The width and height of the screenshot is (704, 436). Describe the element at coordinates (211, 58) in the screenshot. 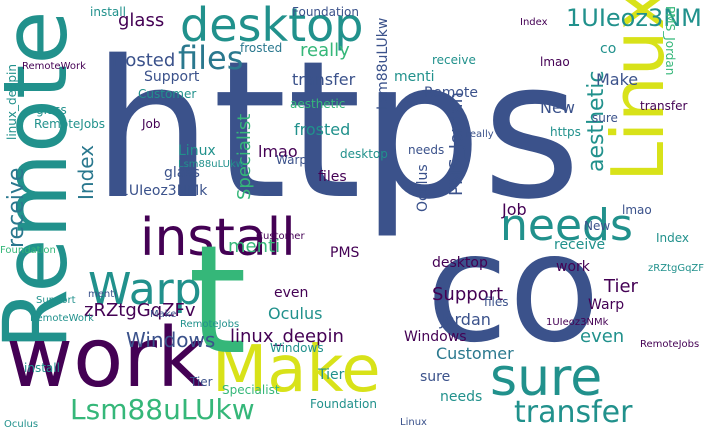

I see `word-files: files` at that location.